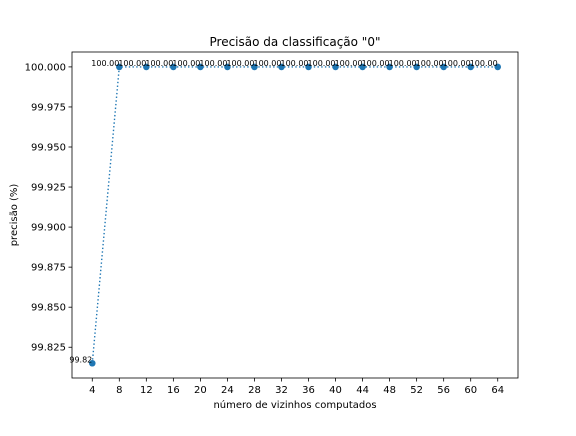 Image resolution: width=576 pixels, height=436 pixels. What do you see at coordinates (294, 405) in the screenshot?
I see `x-axis-label: número de vizinhos computados` at bounding box center [294, 405].